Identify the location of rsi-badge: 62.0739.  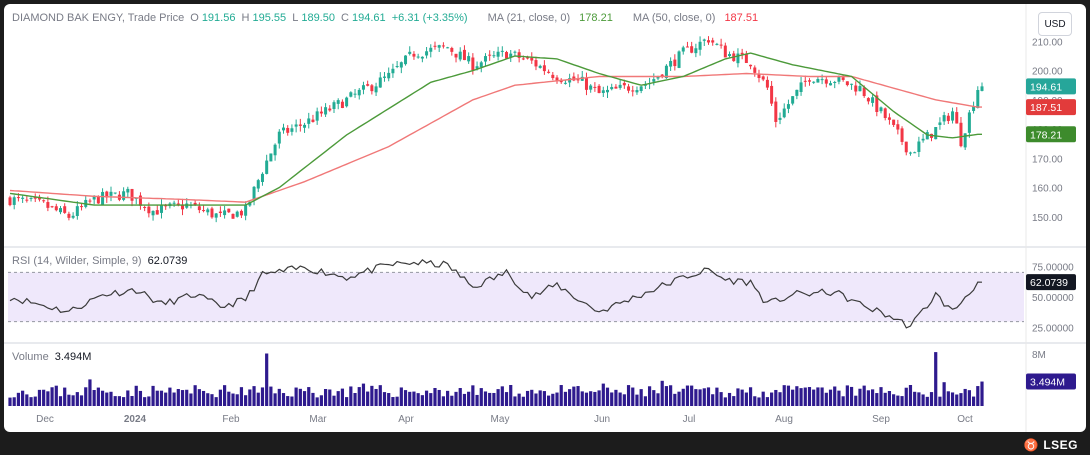
(1049, 283).